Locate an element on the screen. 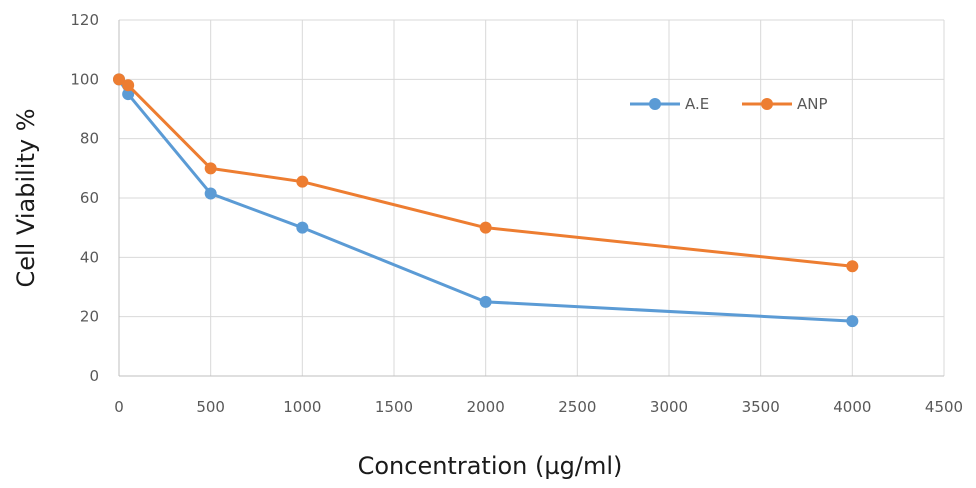  x-axis-title: Concentration (µg/ml) is located at coordinates (490, 466).